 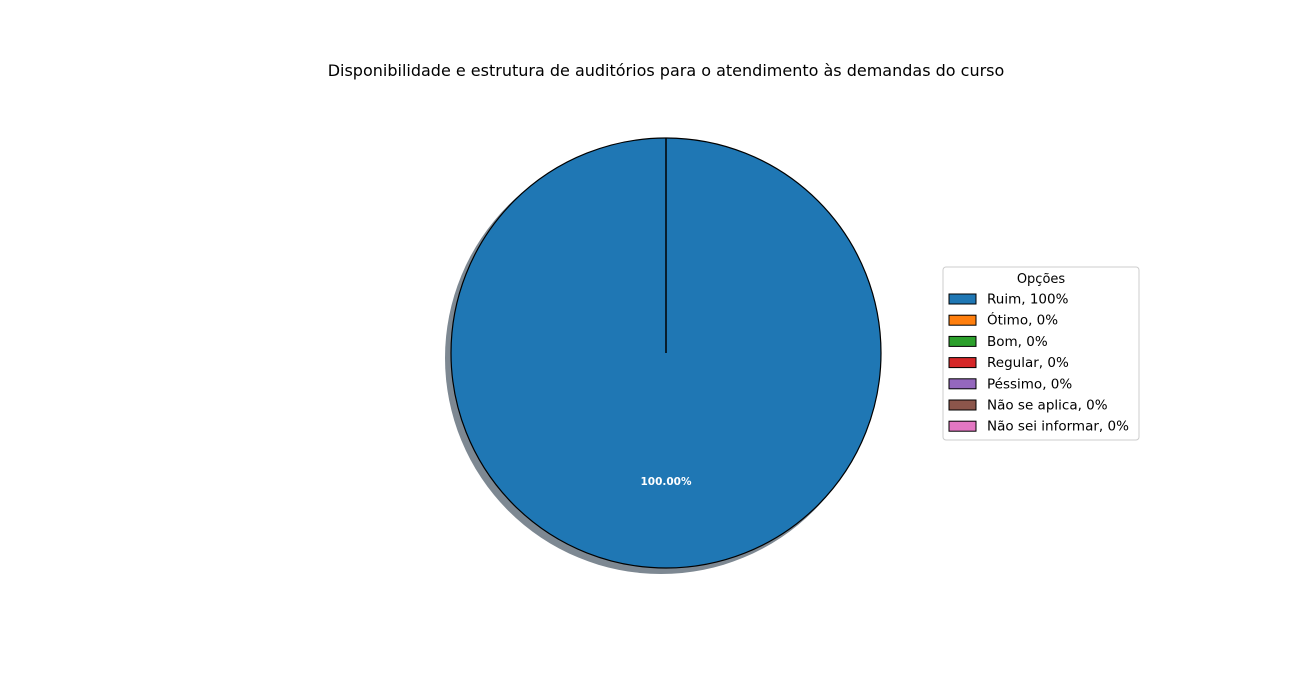 I want to click on legend-label: Péssimo, 0%, so click(x=1029, y=384).